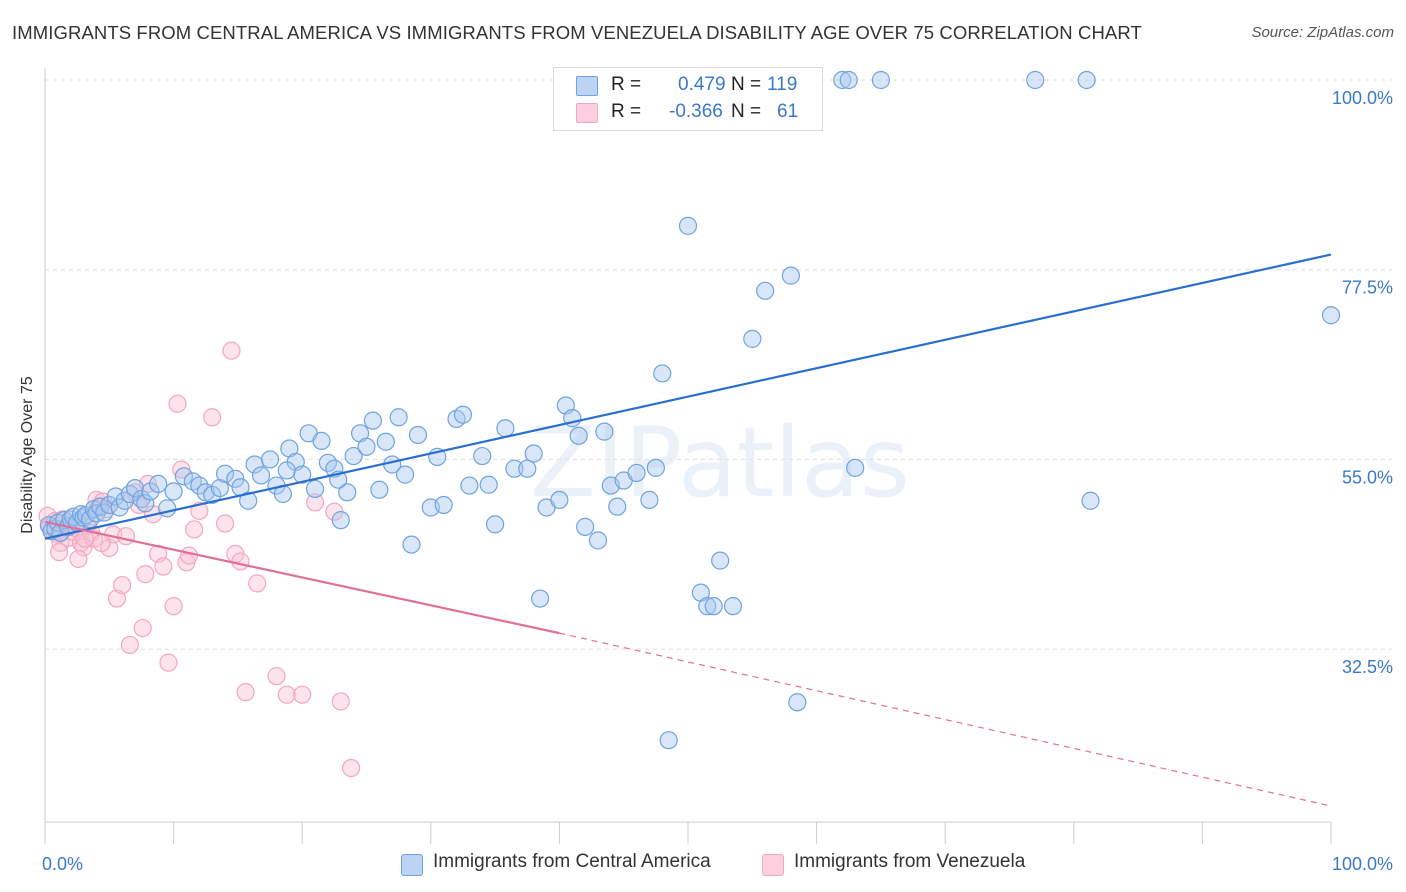 The image size is (1406, 892). Describe the element at coordinates (1367, 477) in the screenshot. I see `y-tick-label: 55.0%` at that location.